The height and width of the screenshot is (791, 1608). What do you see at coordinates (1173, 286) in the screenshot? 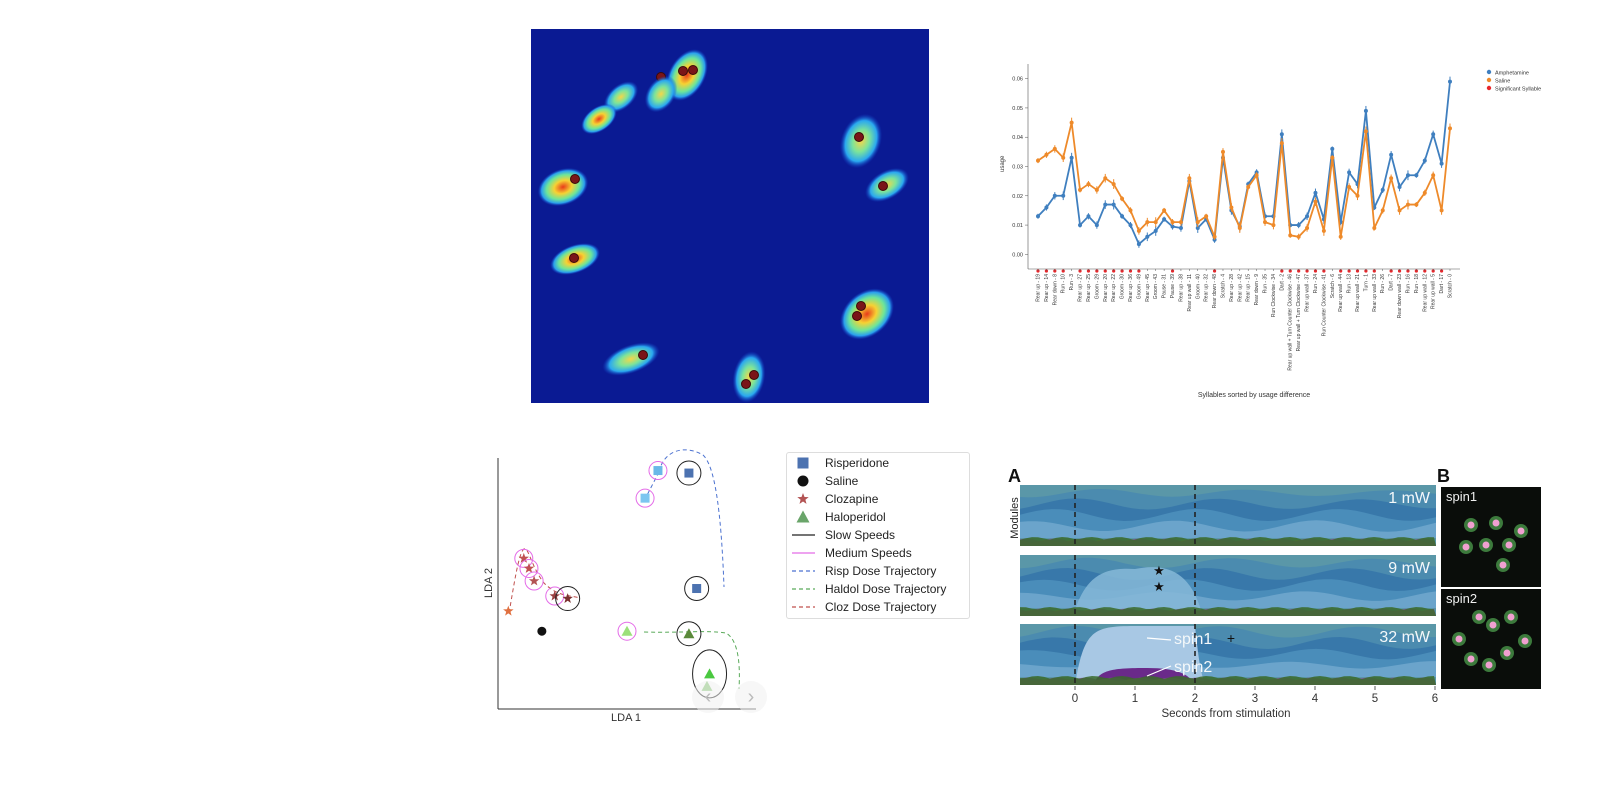
I see `usage-x-tick-label: Pause - 39` at bounding box center [1173, 286].